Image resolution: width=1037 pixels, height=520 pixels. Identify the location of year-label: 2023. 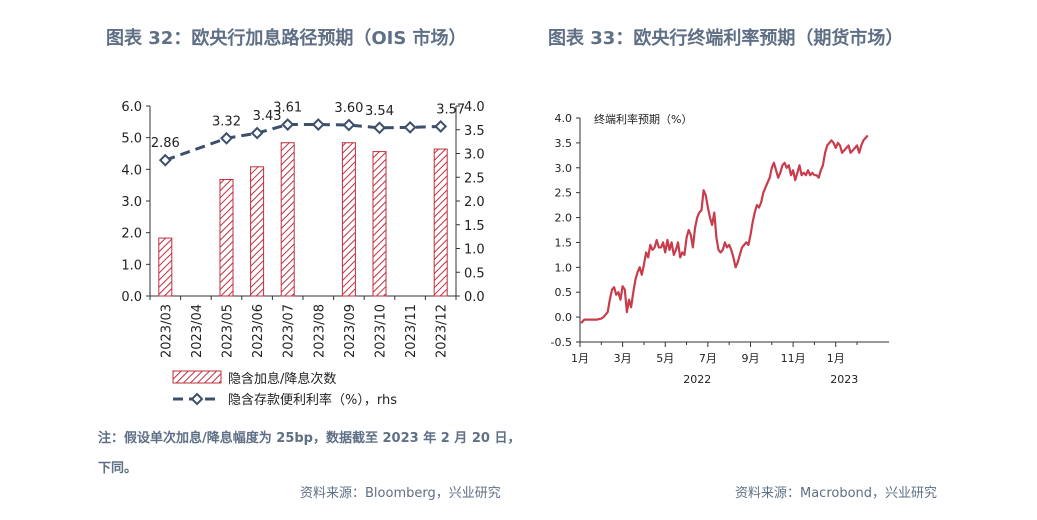
(844, 379).